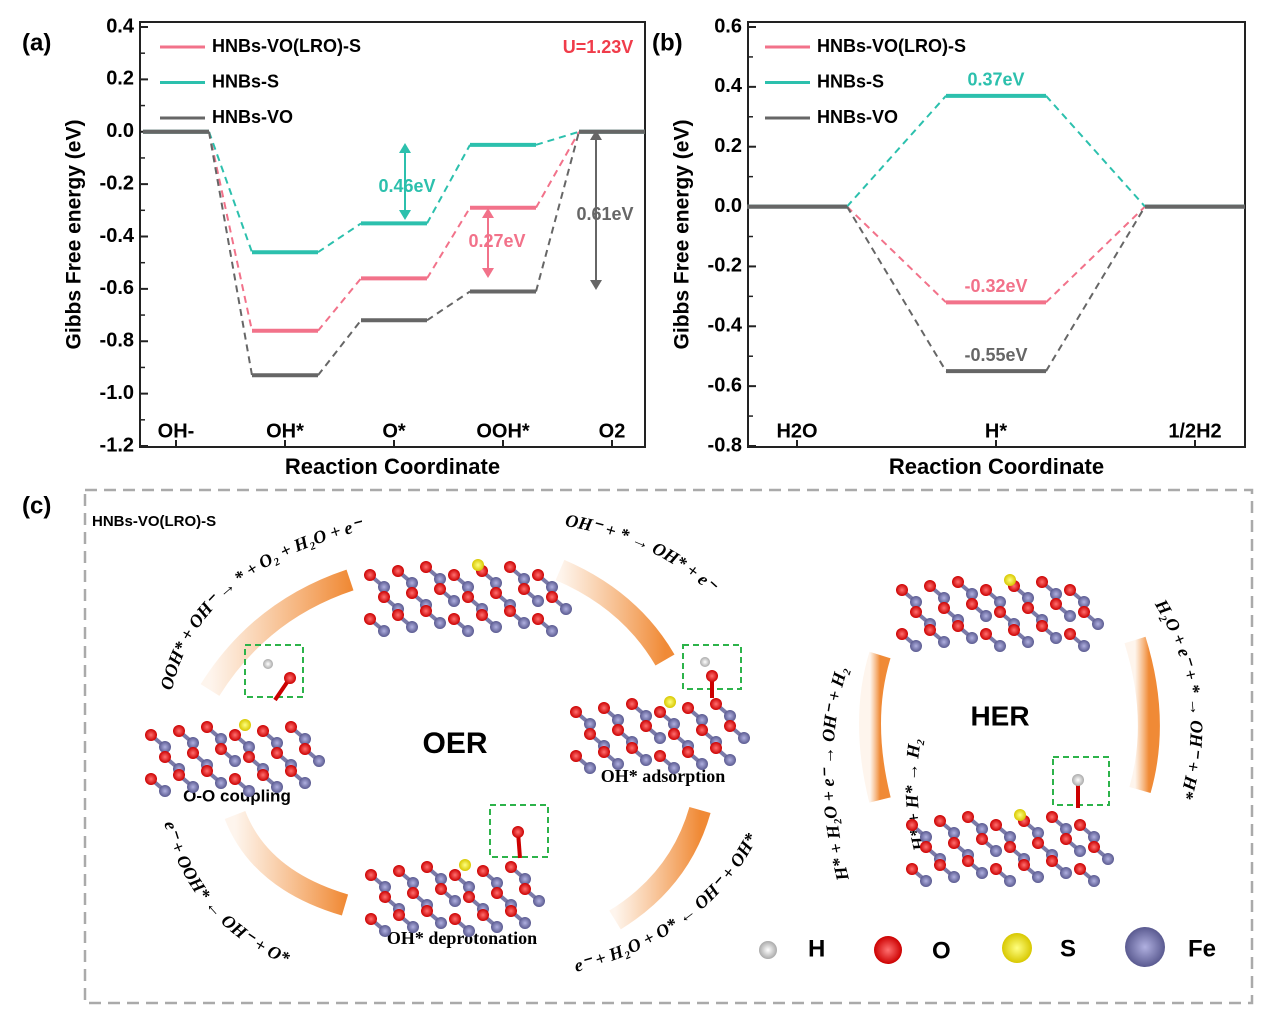 The height and width of the screenshot is (1031, 1270). I want to click on arrow, so click(286, 863).